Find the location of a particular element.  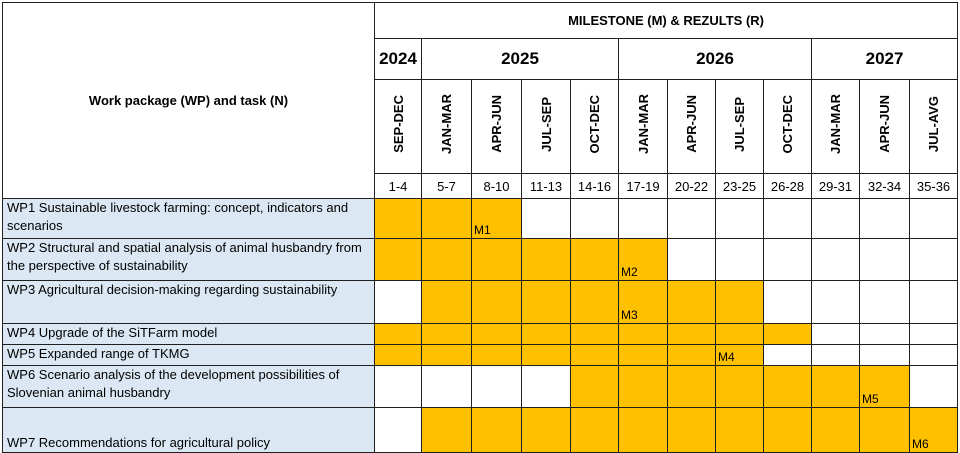

milestone-label: M4 is located at coordinates (726, 357).